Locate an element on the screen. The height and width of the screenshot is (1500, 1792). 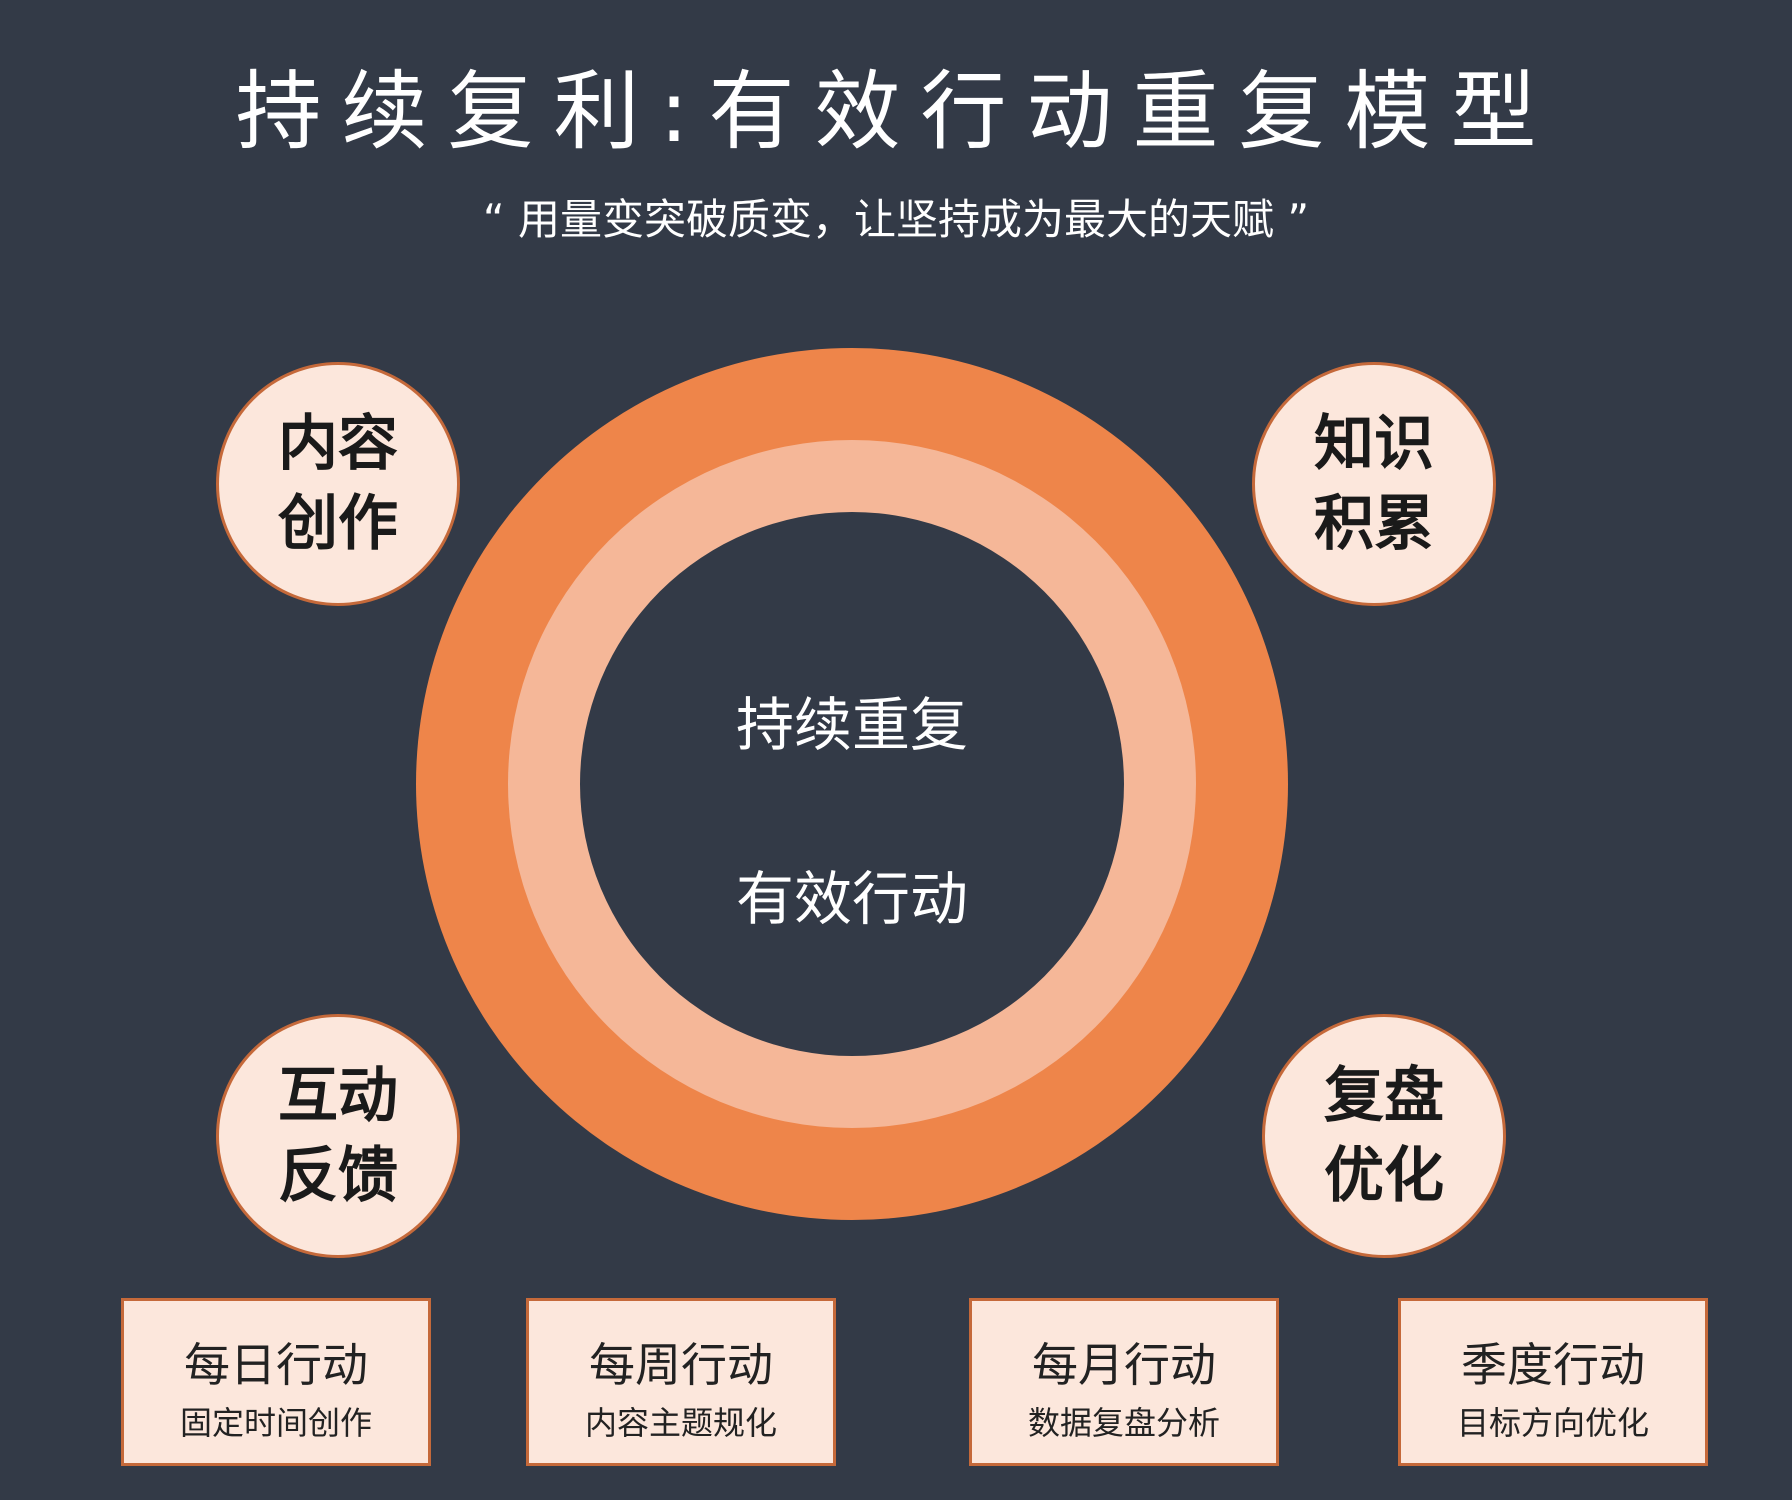
card-weekly-action: 每周行动 内容主题规化 is located at coordinates (681, 1382).